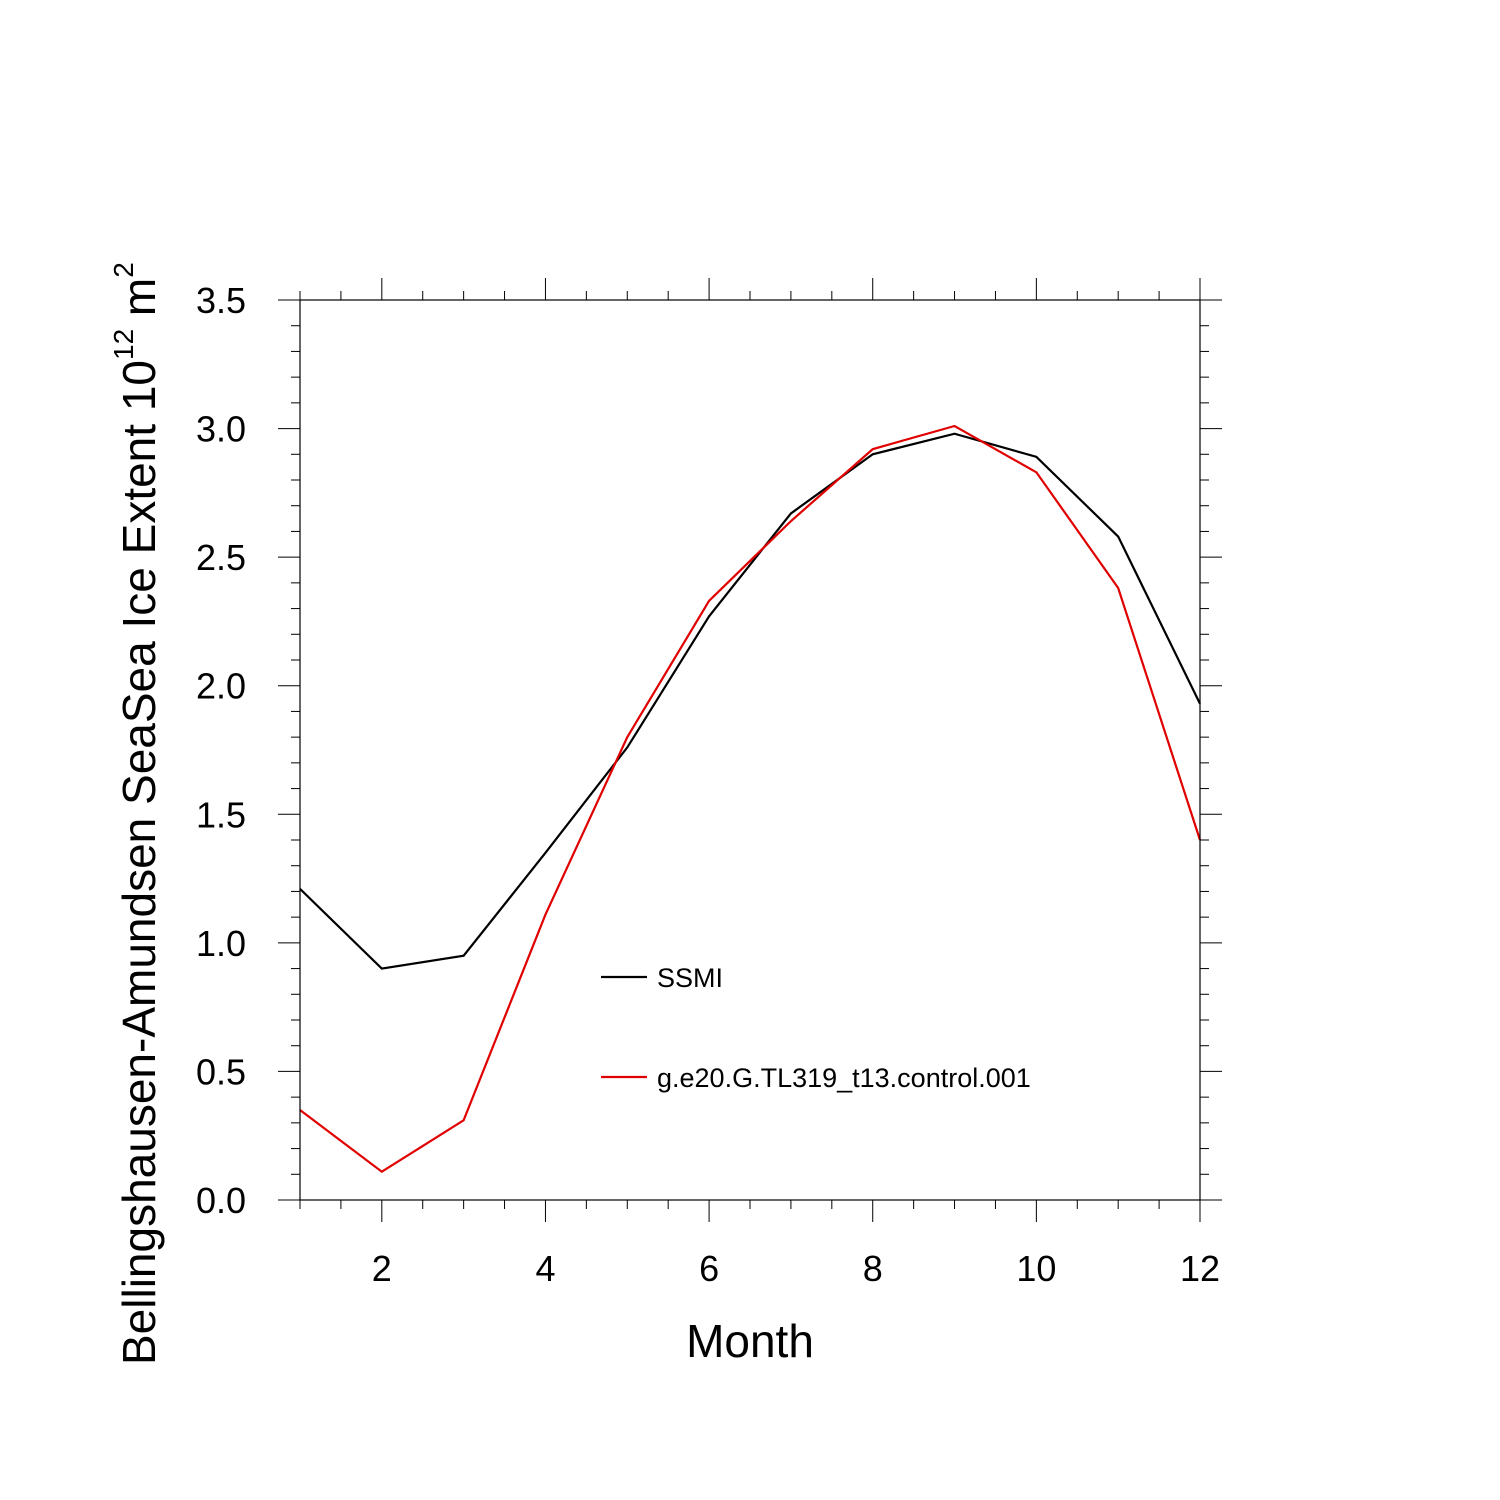  What do you see at coordinates (123, 270) in the screenshot?
I see `y-axis-label-unit-superscript: 2` at bounding box center [123, 270].